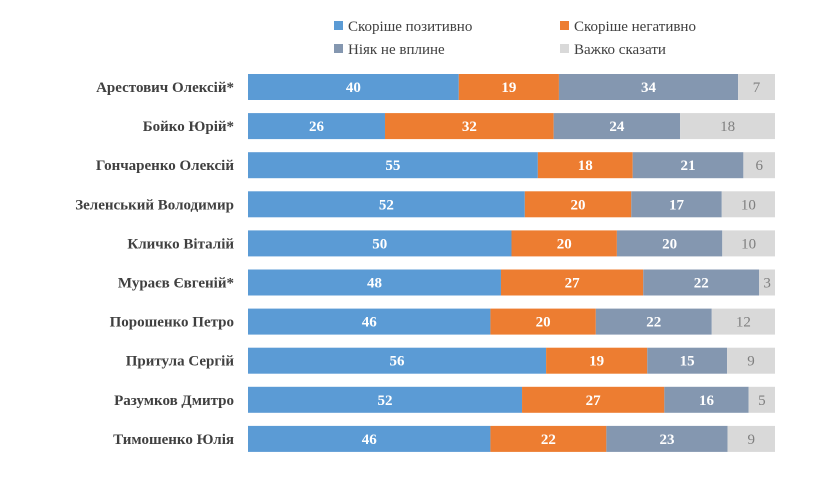 Image resolution: width=839 pixels, height=479 pixels. I want to click on data-label: 32, so click(469, 127).